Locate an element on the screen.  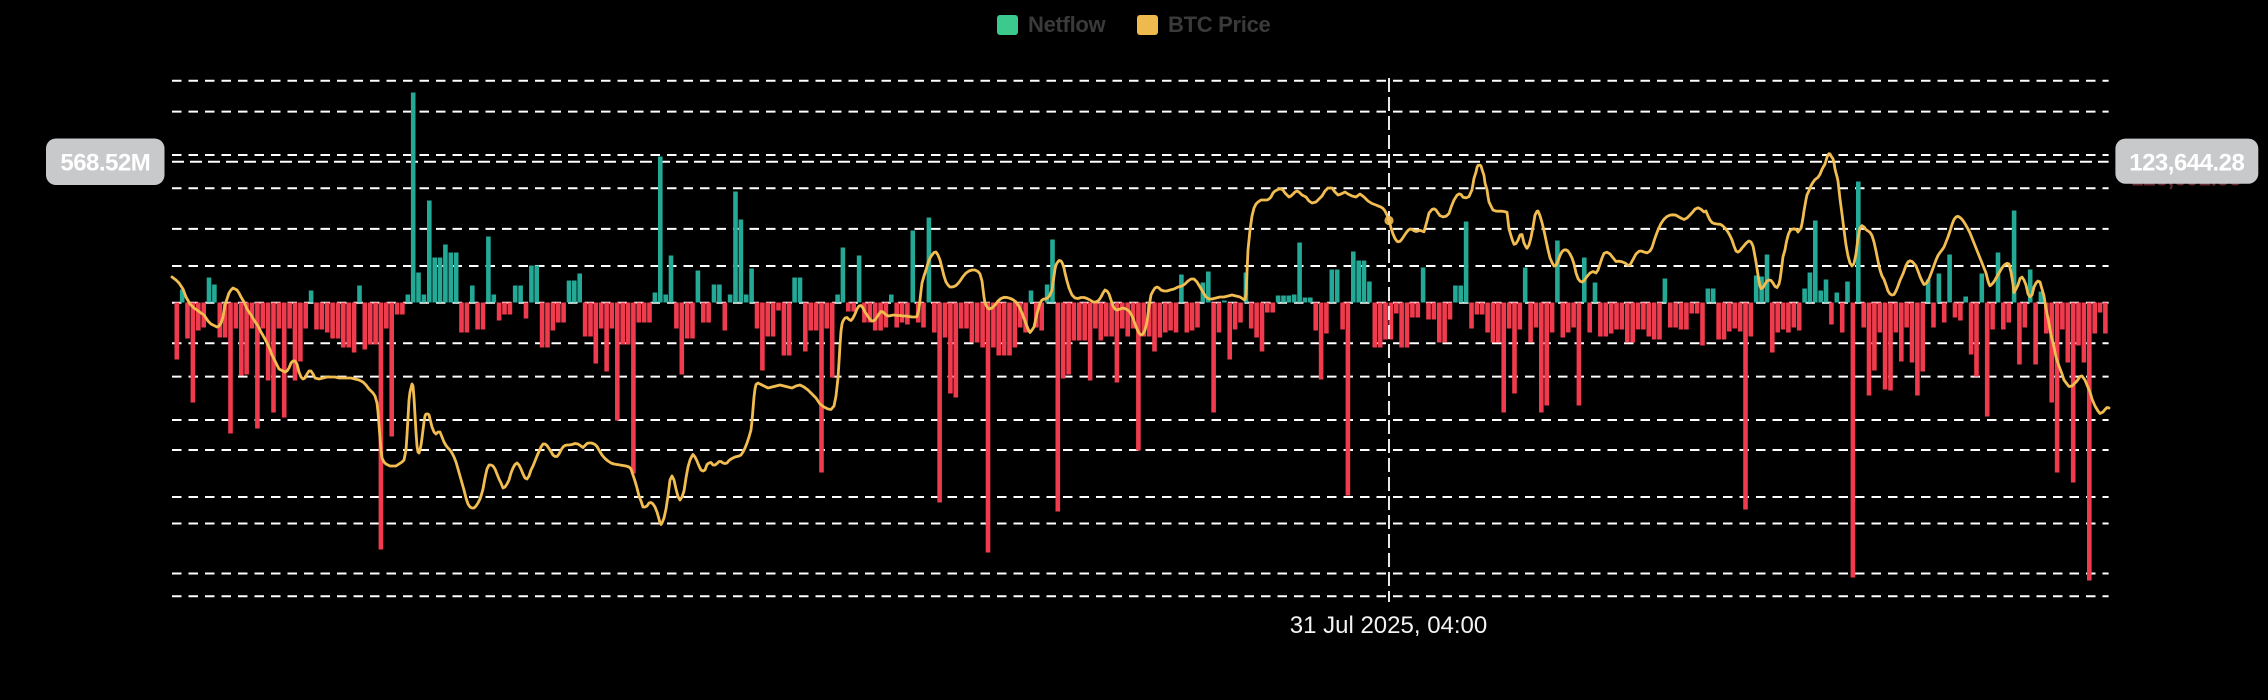
svg-text: 568.52M is located at coordinates (105, 163).